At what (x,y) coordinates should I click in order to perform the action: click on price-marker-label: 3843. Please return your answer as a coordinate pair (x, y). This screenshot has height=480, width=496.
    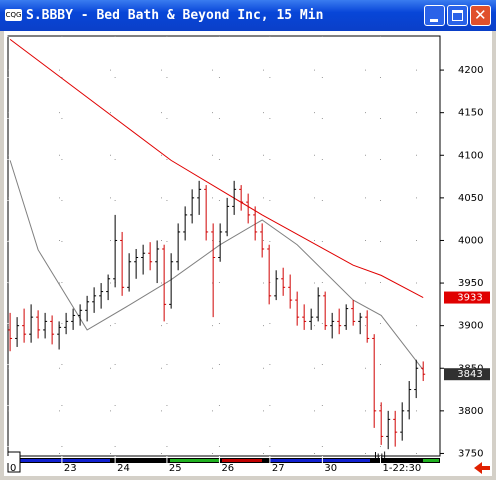
    Looking at the image, I should click on (469, 374).